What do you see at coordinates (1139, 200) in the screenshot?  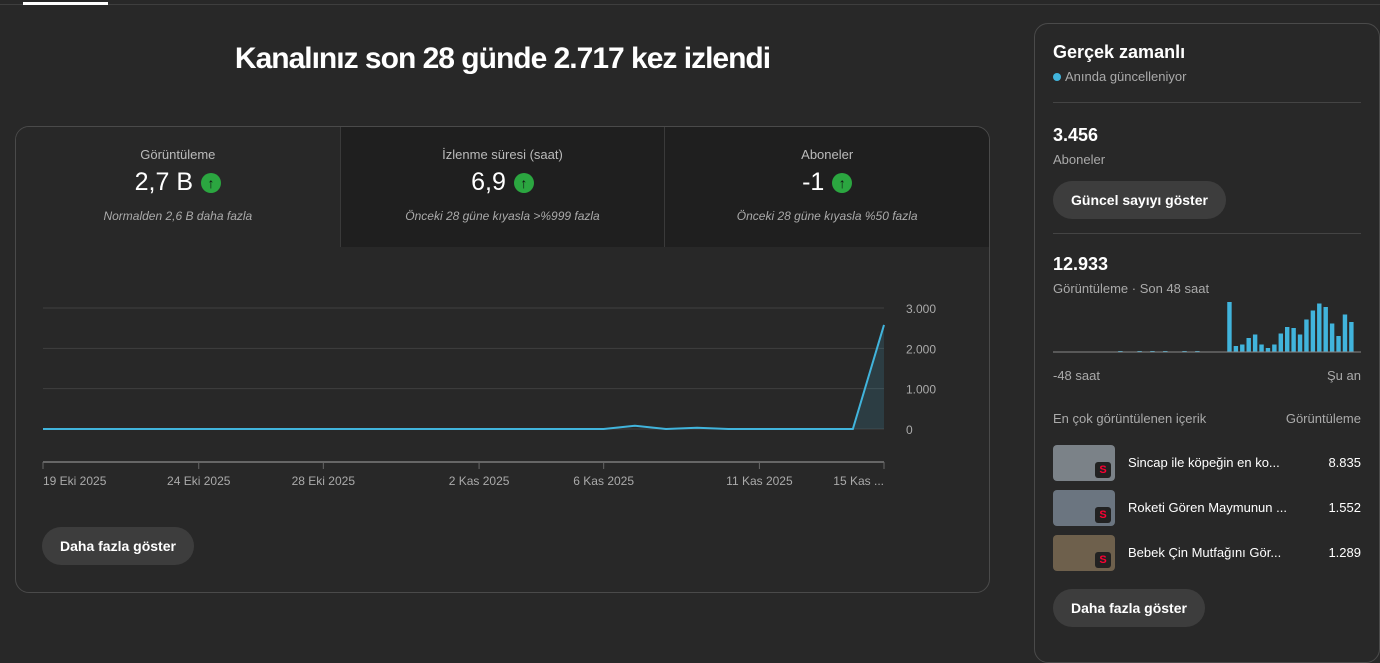 I see `show-current-count-button: Güncel sayıyı göster` at bounding box center [1139, 200].